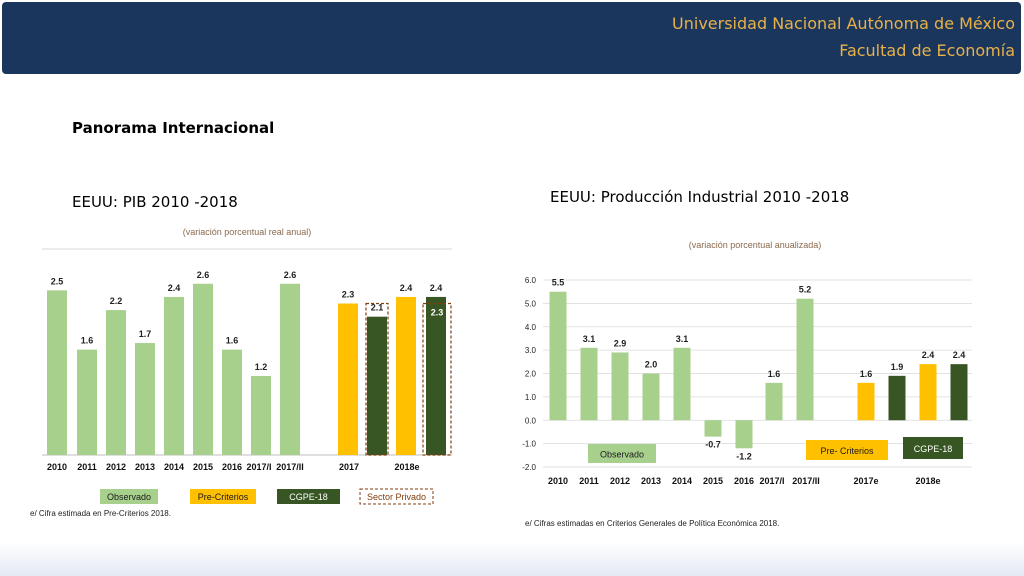 This screenshot has width=1024, height=576. Describe the element at coordinates (436, 288) in the screenshot. I see `chart1-label-cgpe-2018e: 2.4` at that location.